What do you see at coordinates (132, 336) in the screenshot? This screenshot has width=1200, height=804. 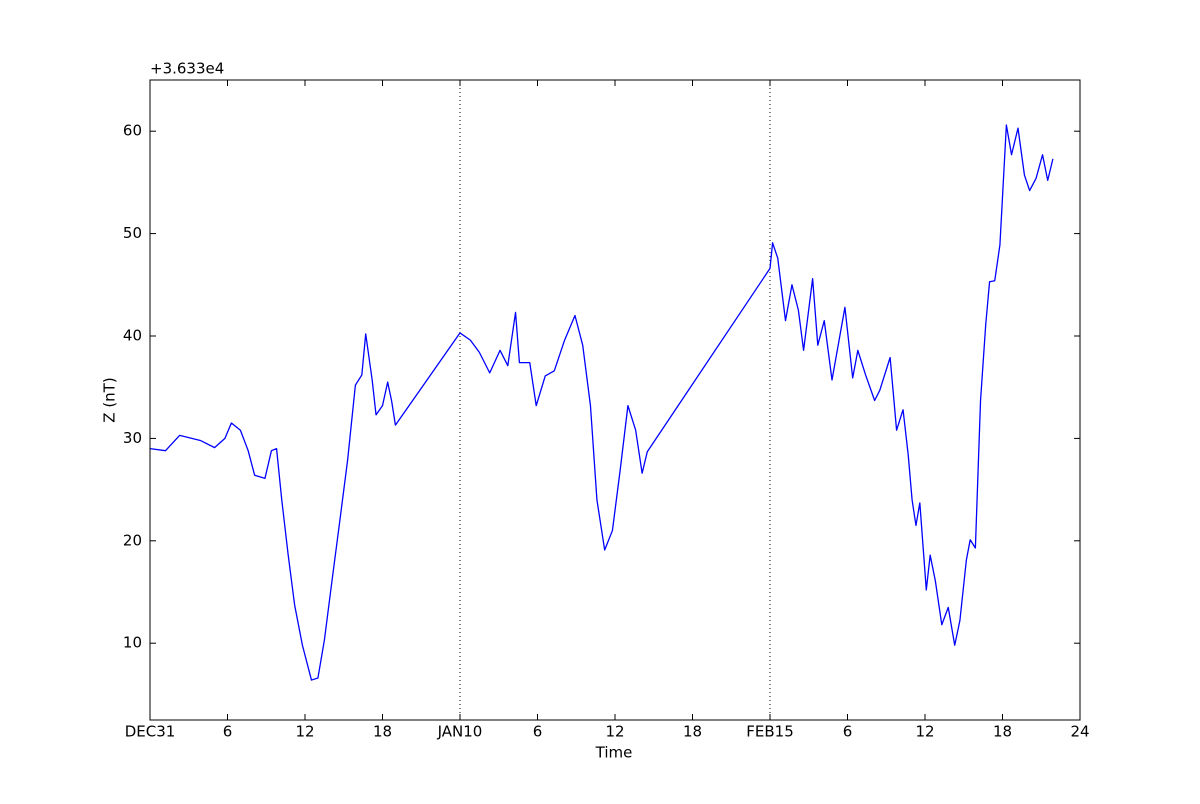 I see `y-tick-label: 40` at bounding box center [132, 336].